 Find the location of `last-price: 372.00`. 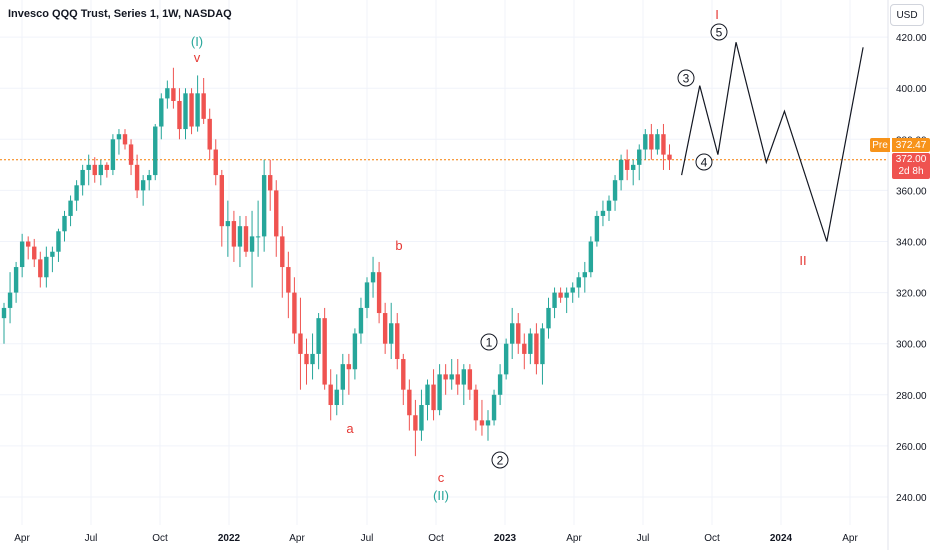

last-price: 372.00 is located at coordinates (911, 159).